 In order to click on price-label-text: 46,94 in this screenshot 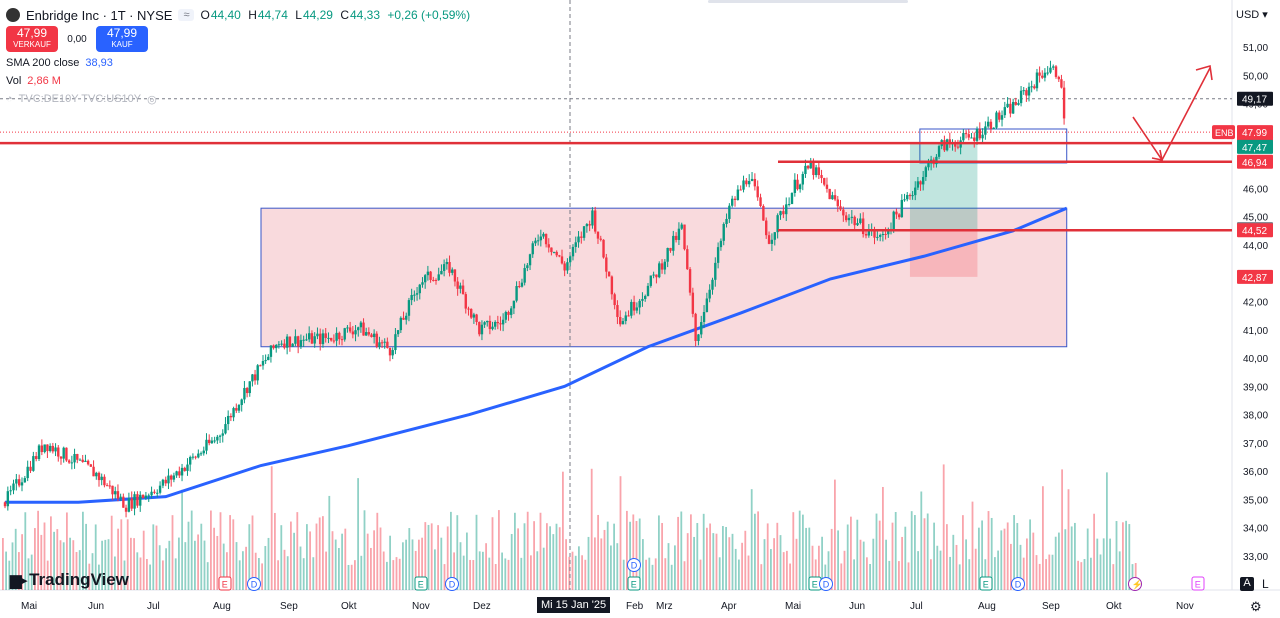, I will do `click(1254, 163)`.